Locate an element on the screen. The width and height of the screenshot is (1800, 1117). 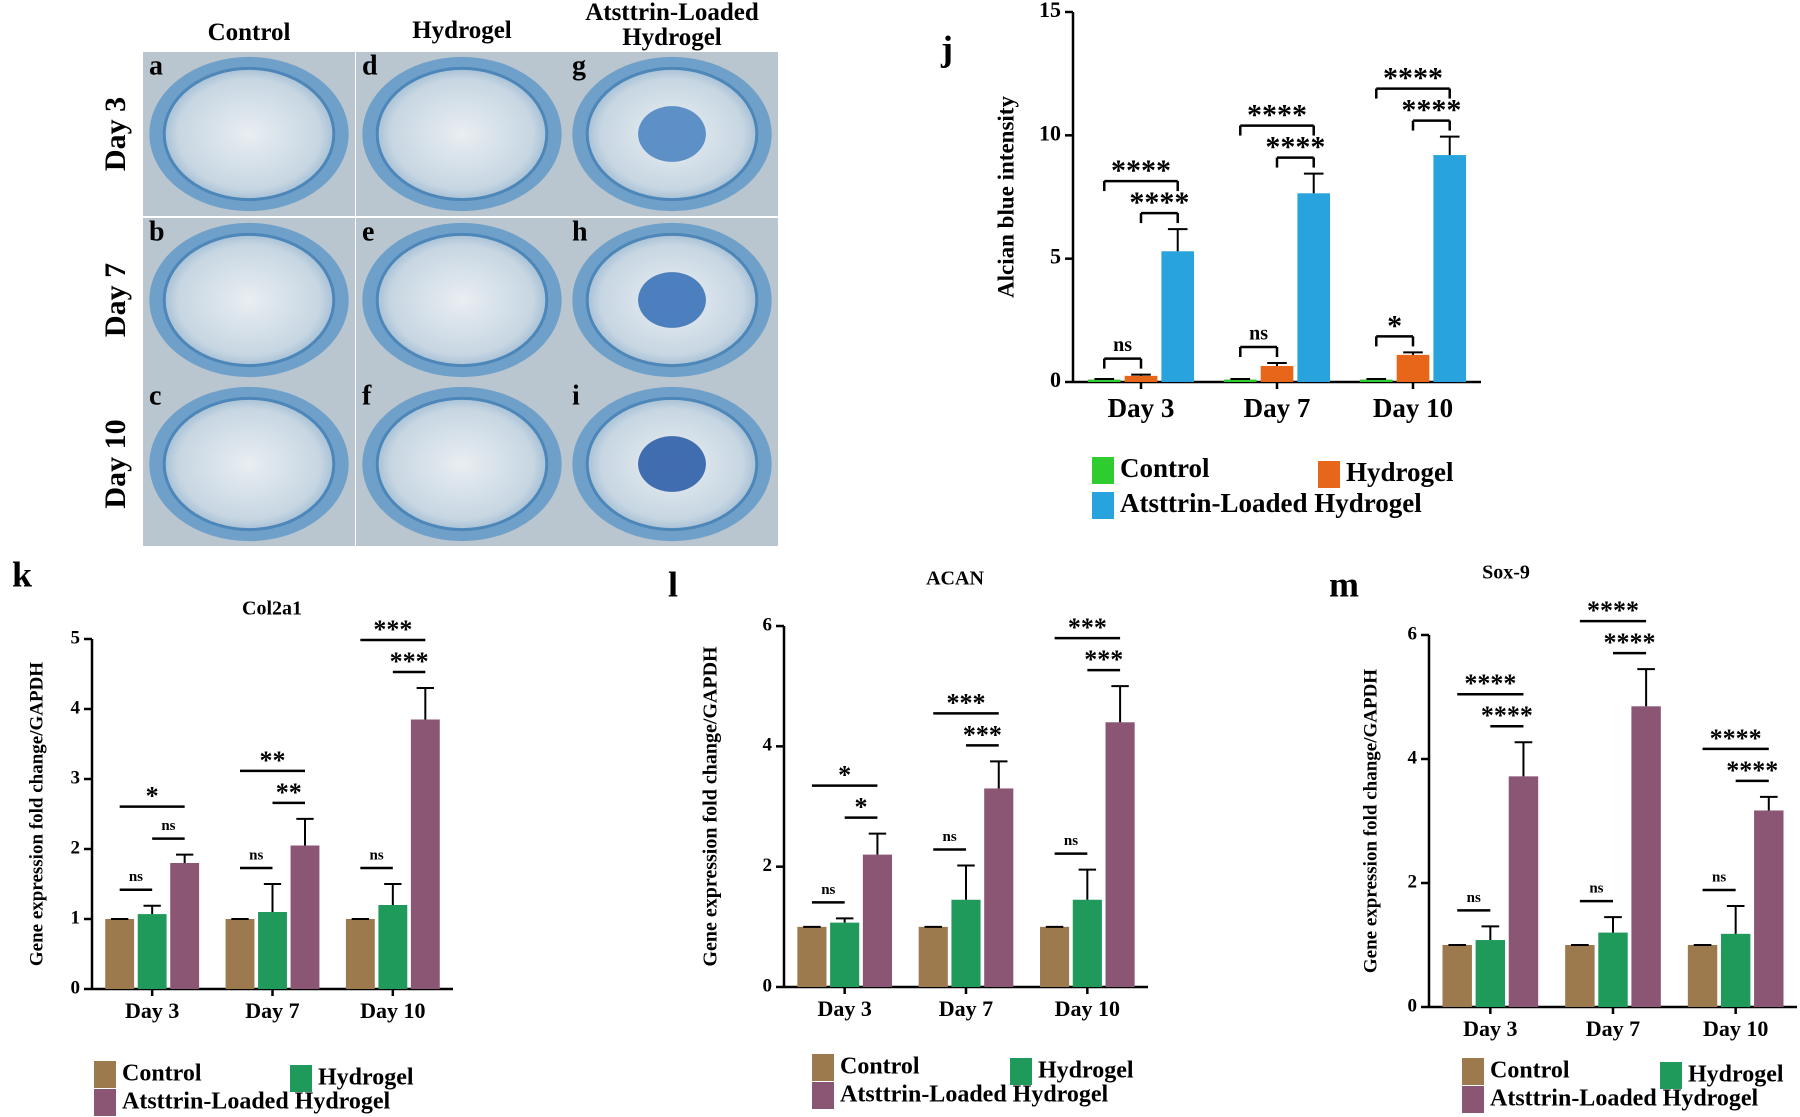
row-label: Day 7 is located at coordinates (115, 300).